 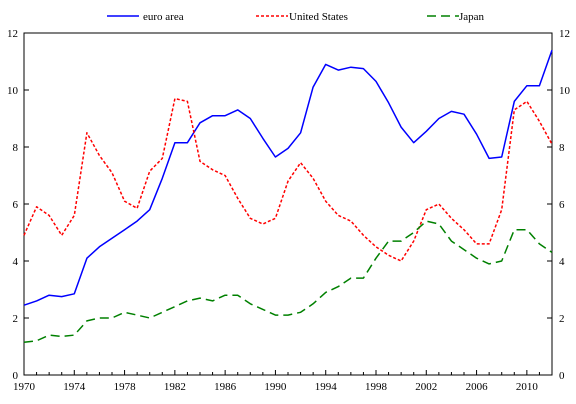 What do you see at coordinates (24, 387) in the screenshot?
I see `x-tick-label: 1970` at bounding box center [24, 387].